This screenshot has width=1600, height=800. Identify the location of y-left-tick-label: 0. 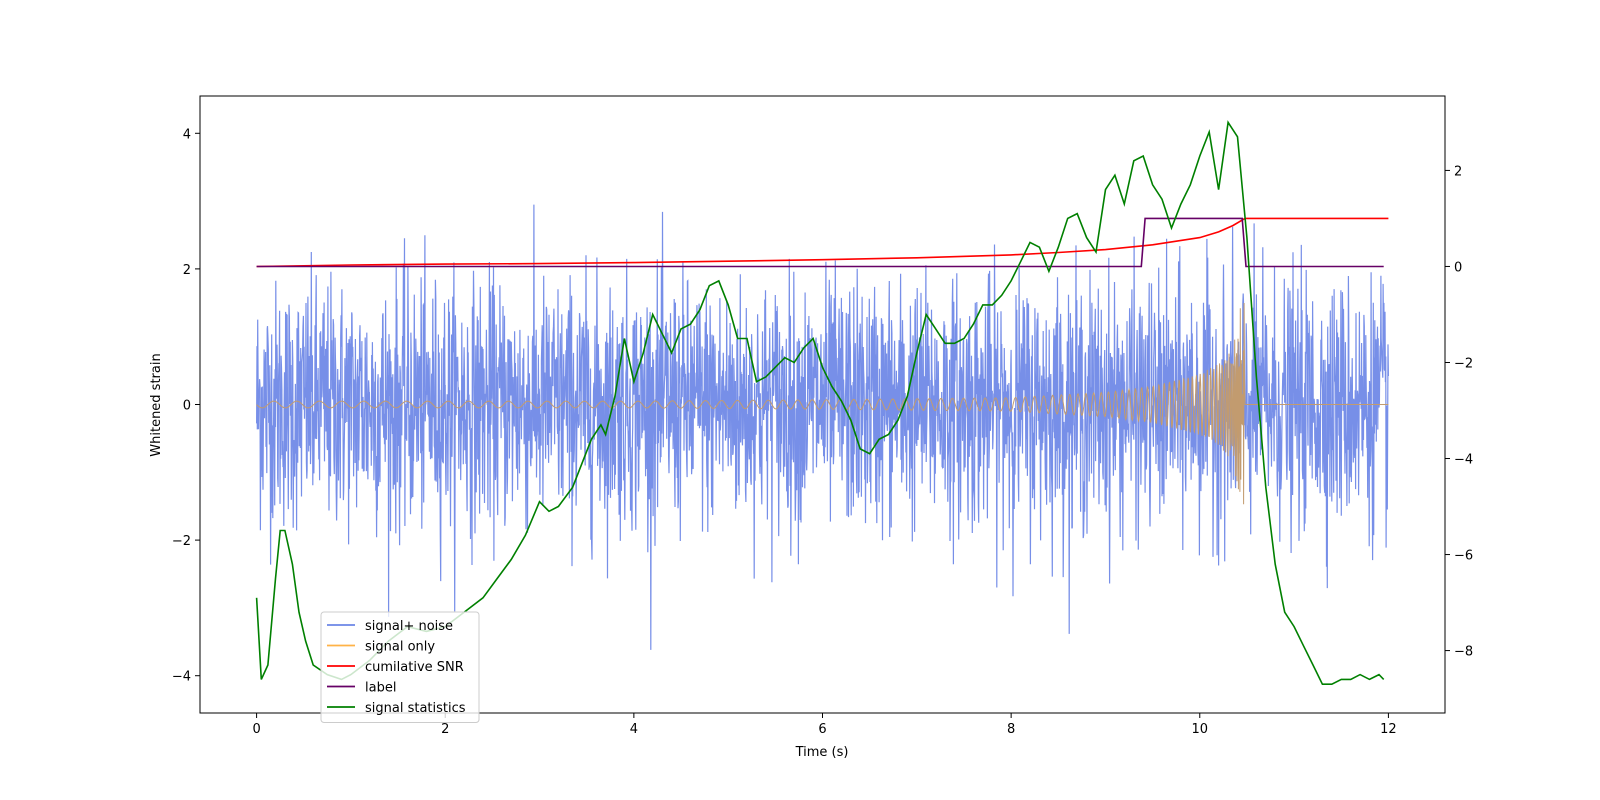
(187, 406).